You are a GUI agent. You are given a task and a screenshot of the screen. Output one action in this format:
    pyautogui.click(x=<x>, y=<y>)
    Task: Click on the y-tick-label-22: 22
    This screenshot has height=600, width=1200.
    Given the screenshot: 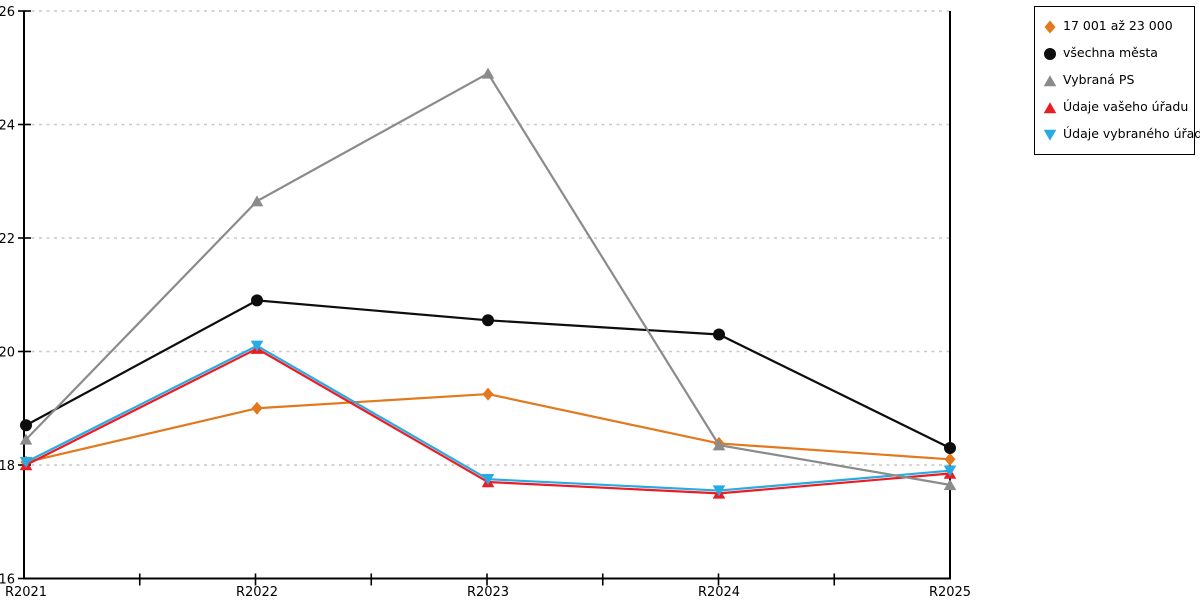 What is the action you would take?
    pyautogui.click(x=7, y=239)
    